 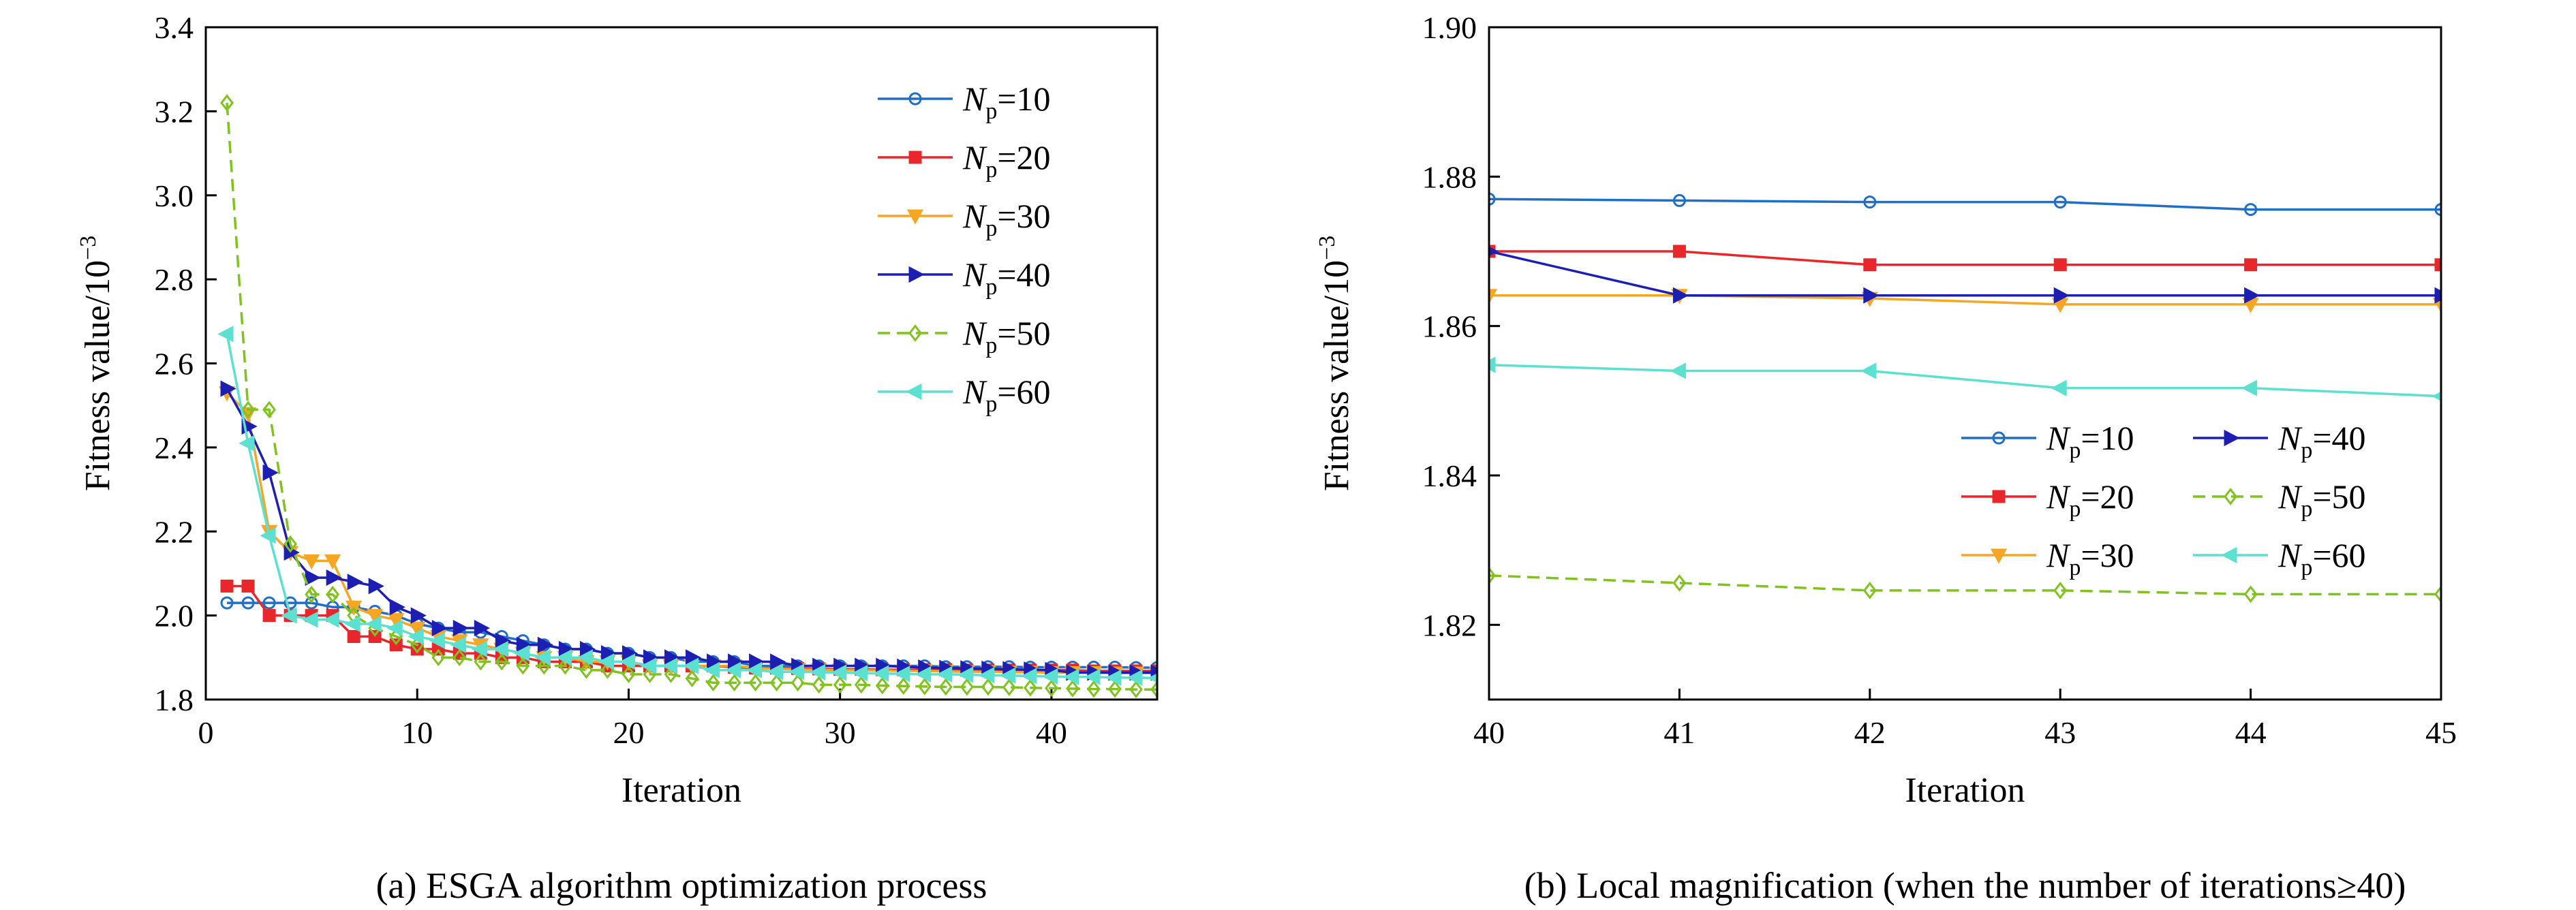 What do you see at coordinates (2090, 441) in the screenshot?
I see `legend-label: Np=10` at bounding box center [2090, 441].